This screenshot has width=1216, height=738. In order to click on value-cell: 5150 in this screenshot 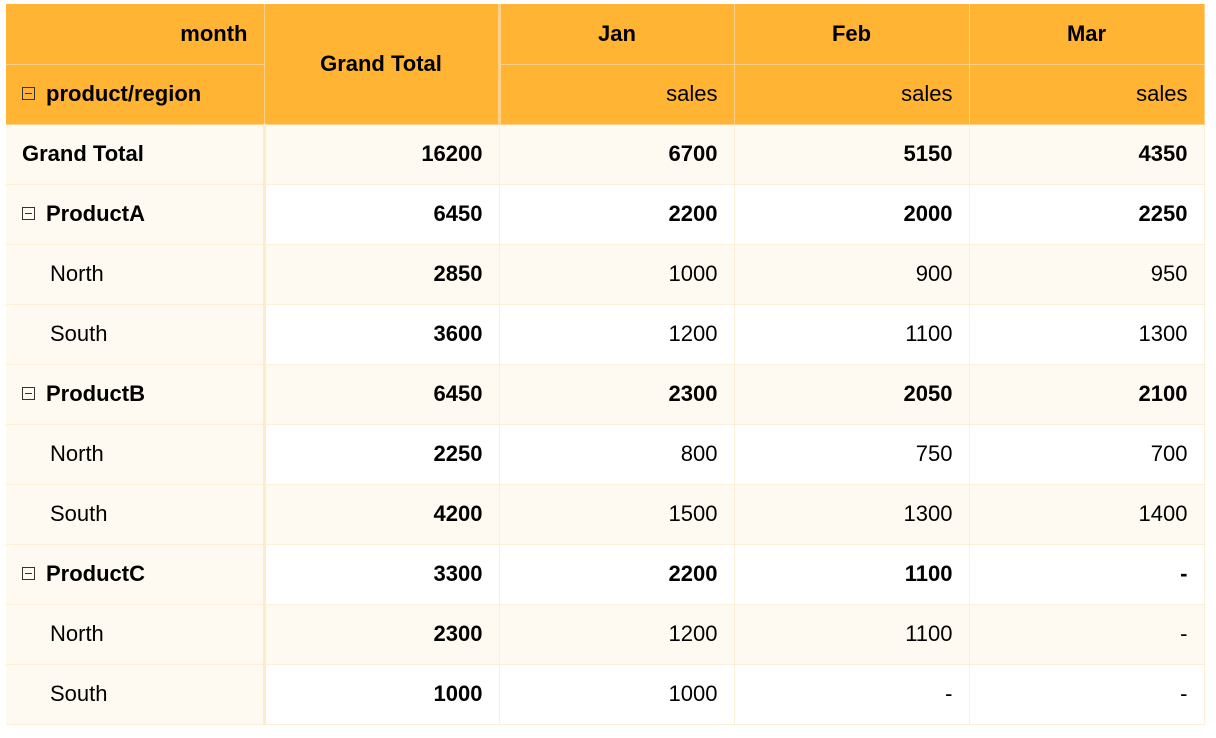, I will do `click(852, 154)`.